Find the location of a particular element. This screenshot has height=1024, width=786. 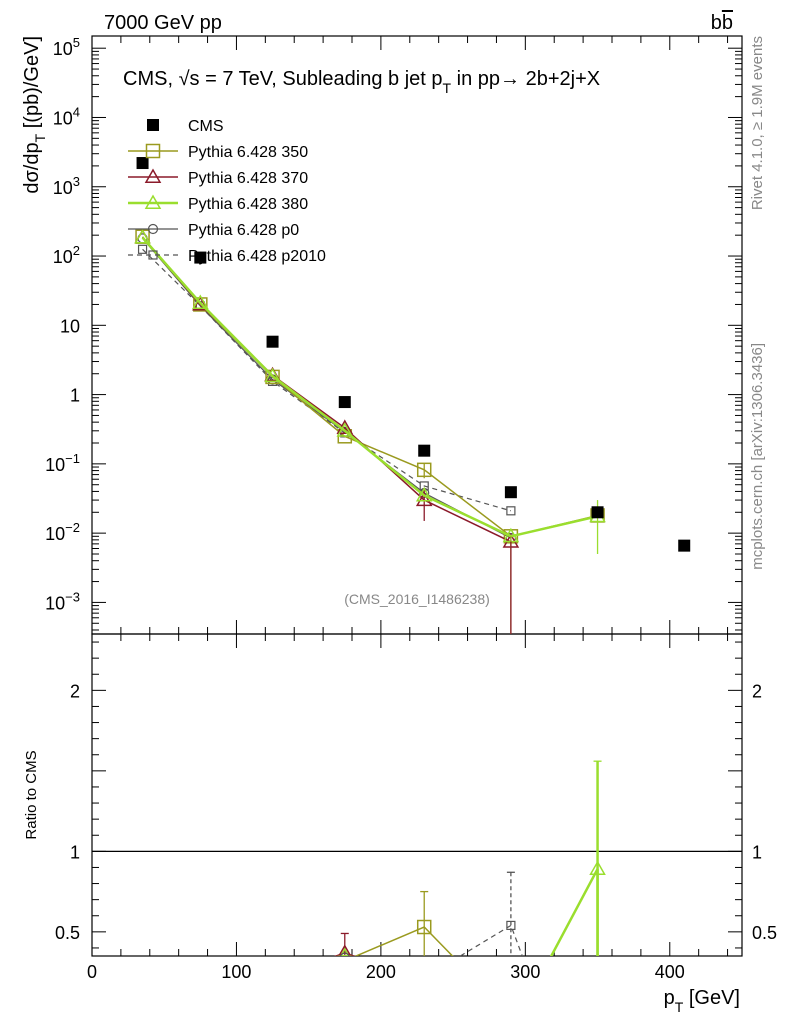

ratio-series-layer is located at coordinates (468, 860).